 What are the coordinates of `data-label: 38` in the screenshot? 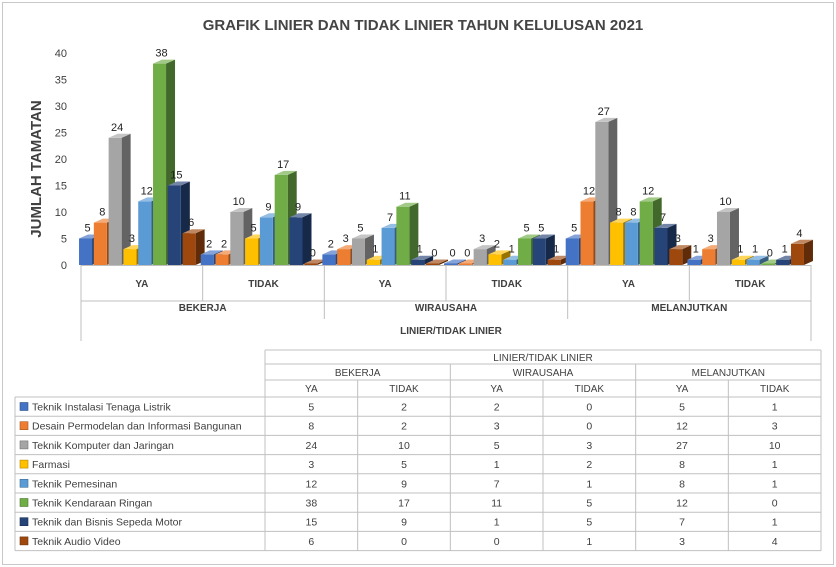 It's located at (161, 54).